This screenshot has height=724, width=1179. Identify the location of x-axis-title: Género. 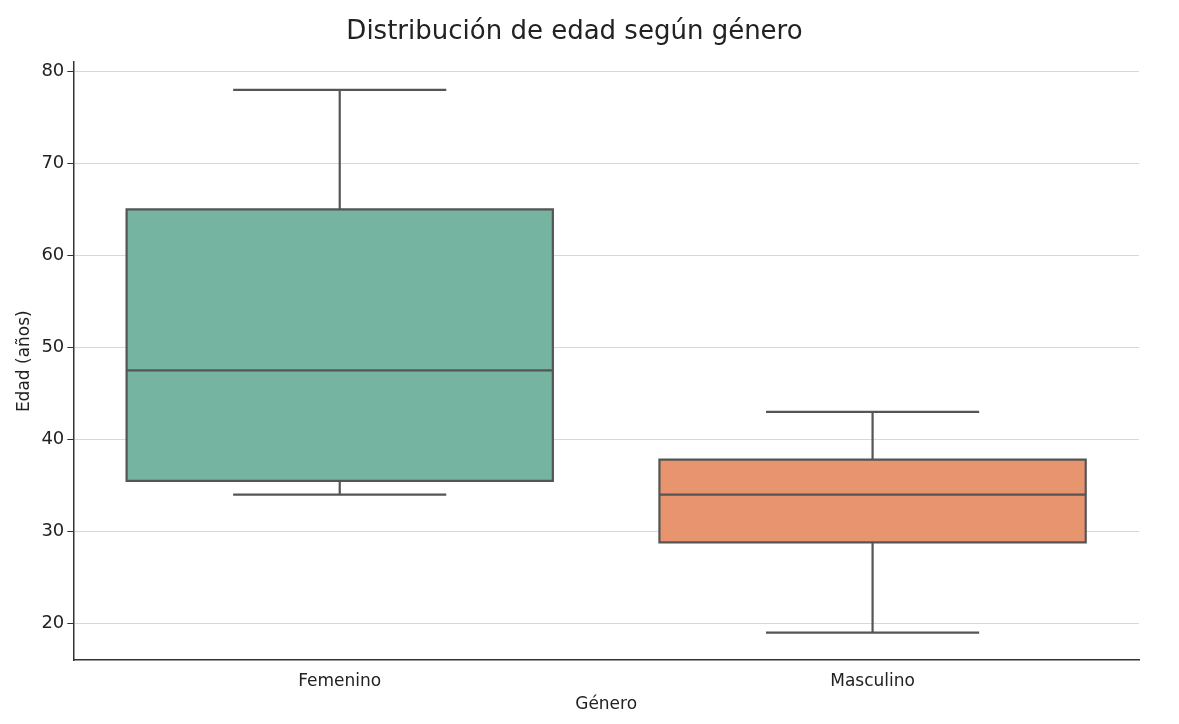
(606, 703).